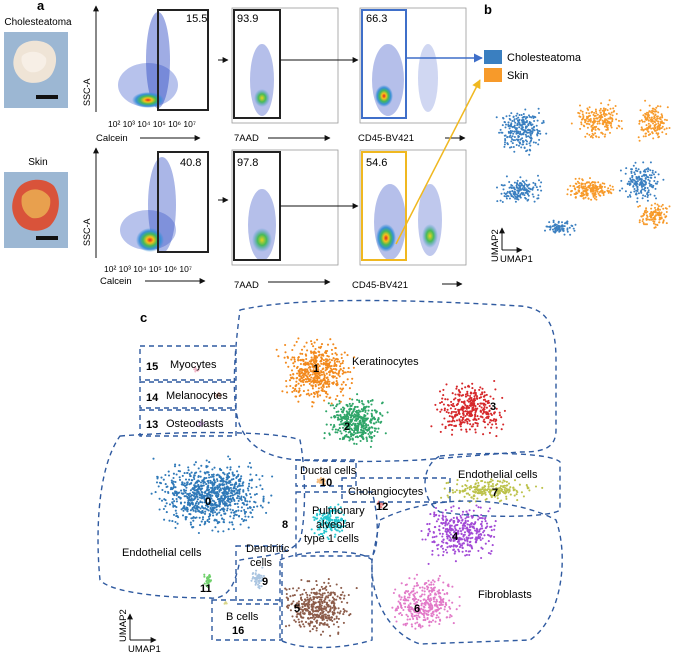 Image resolution: width=700 pixels, height=655 pixels. I want to click on label-pulmonary-2: alveolar, so click(335, 525).